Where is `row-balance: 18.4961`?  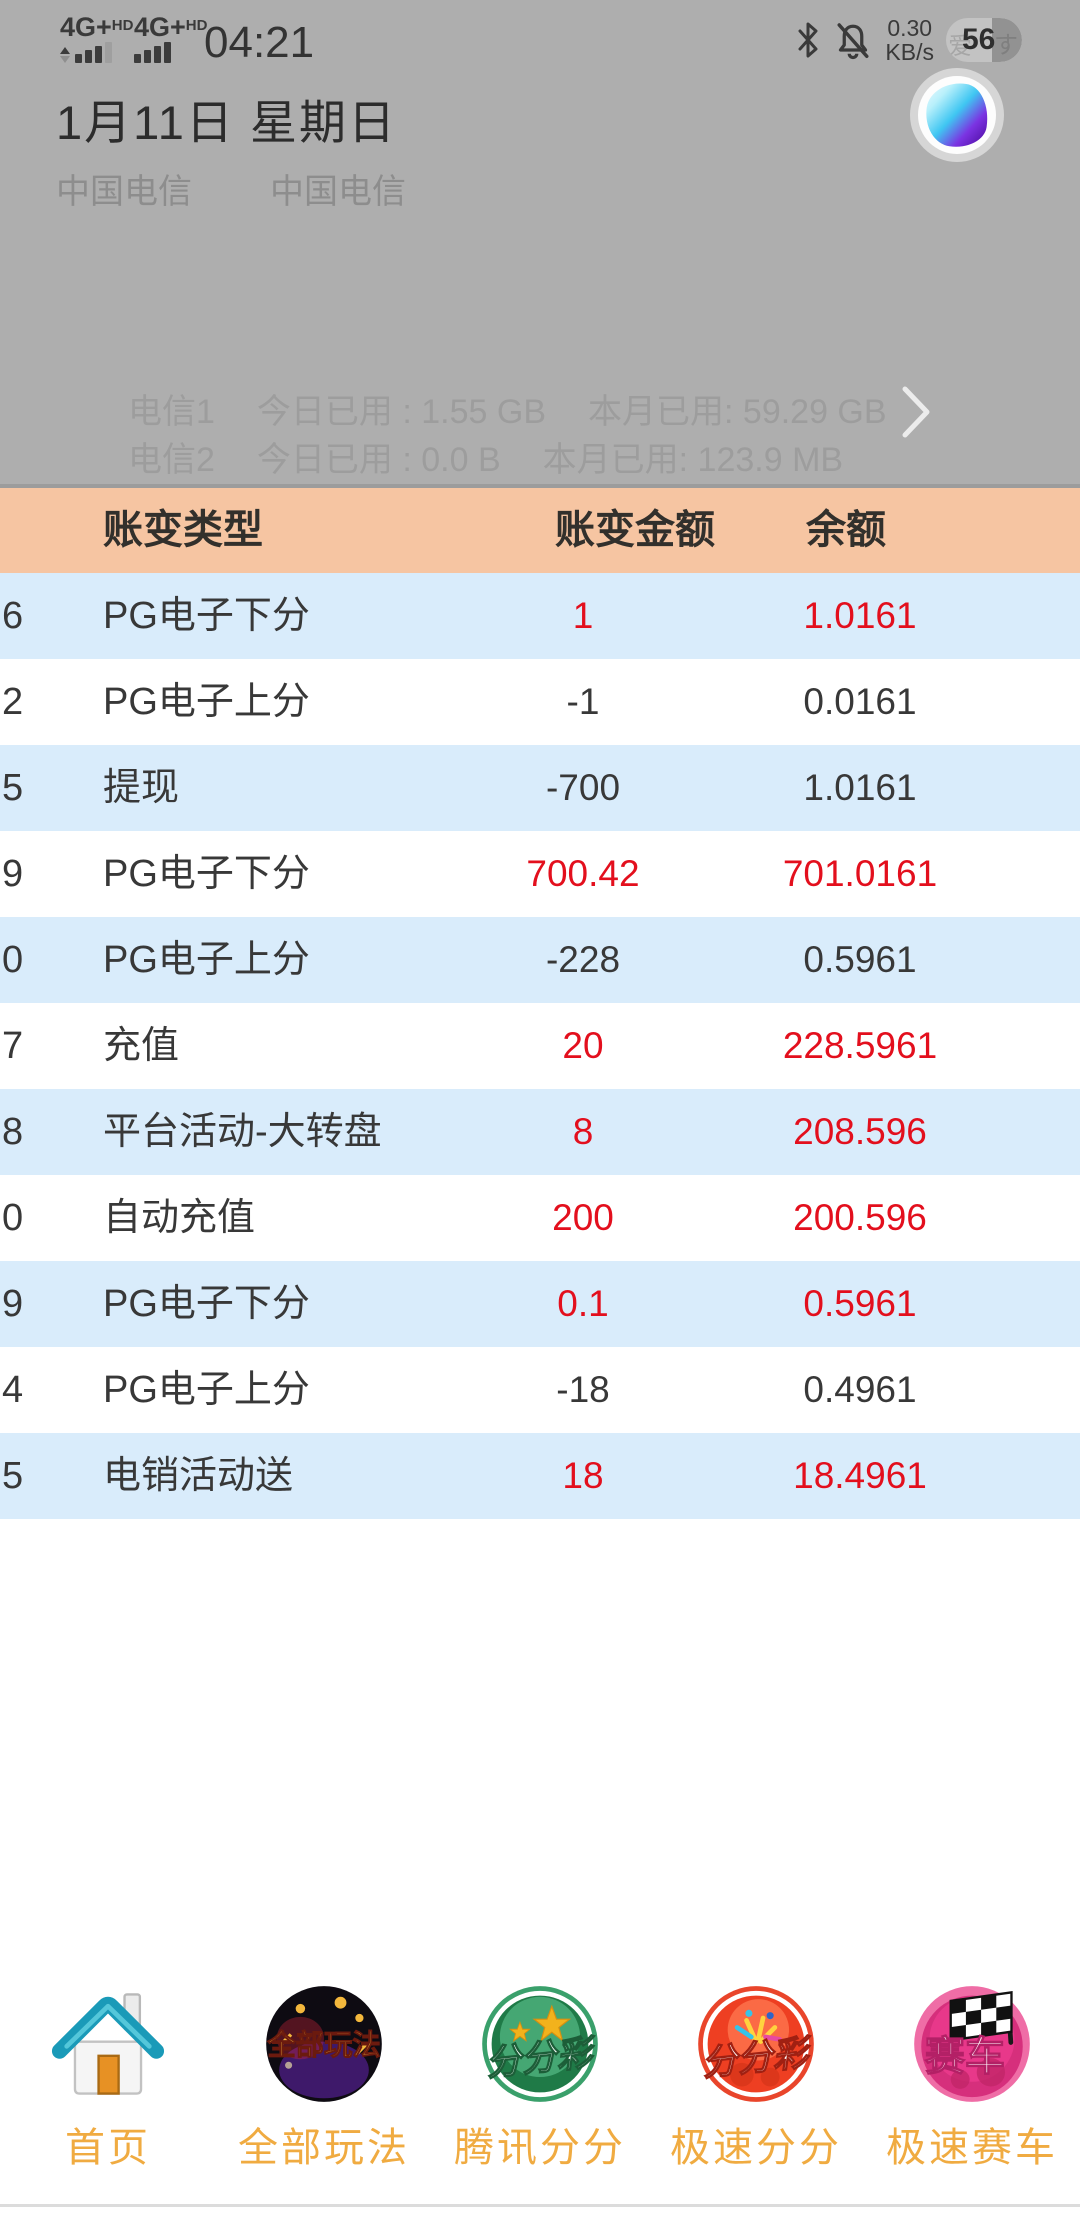 row-balance: 18.4961 is located at coordinates (860, 1475).